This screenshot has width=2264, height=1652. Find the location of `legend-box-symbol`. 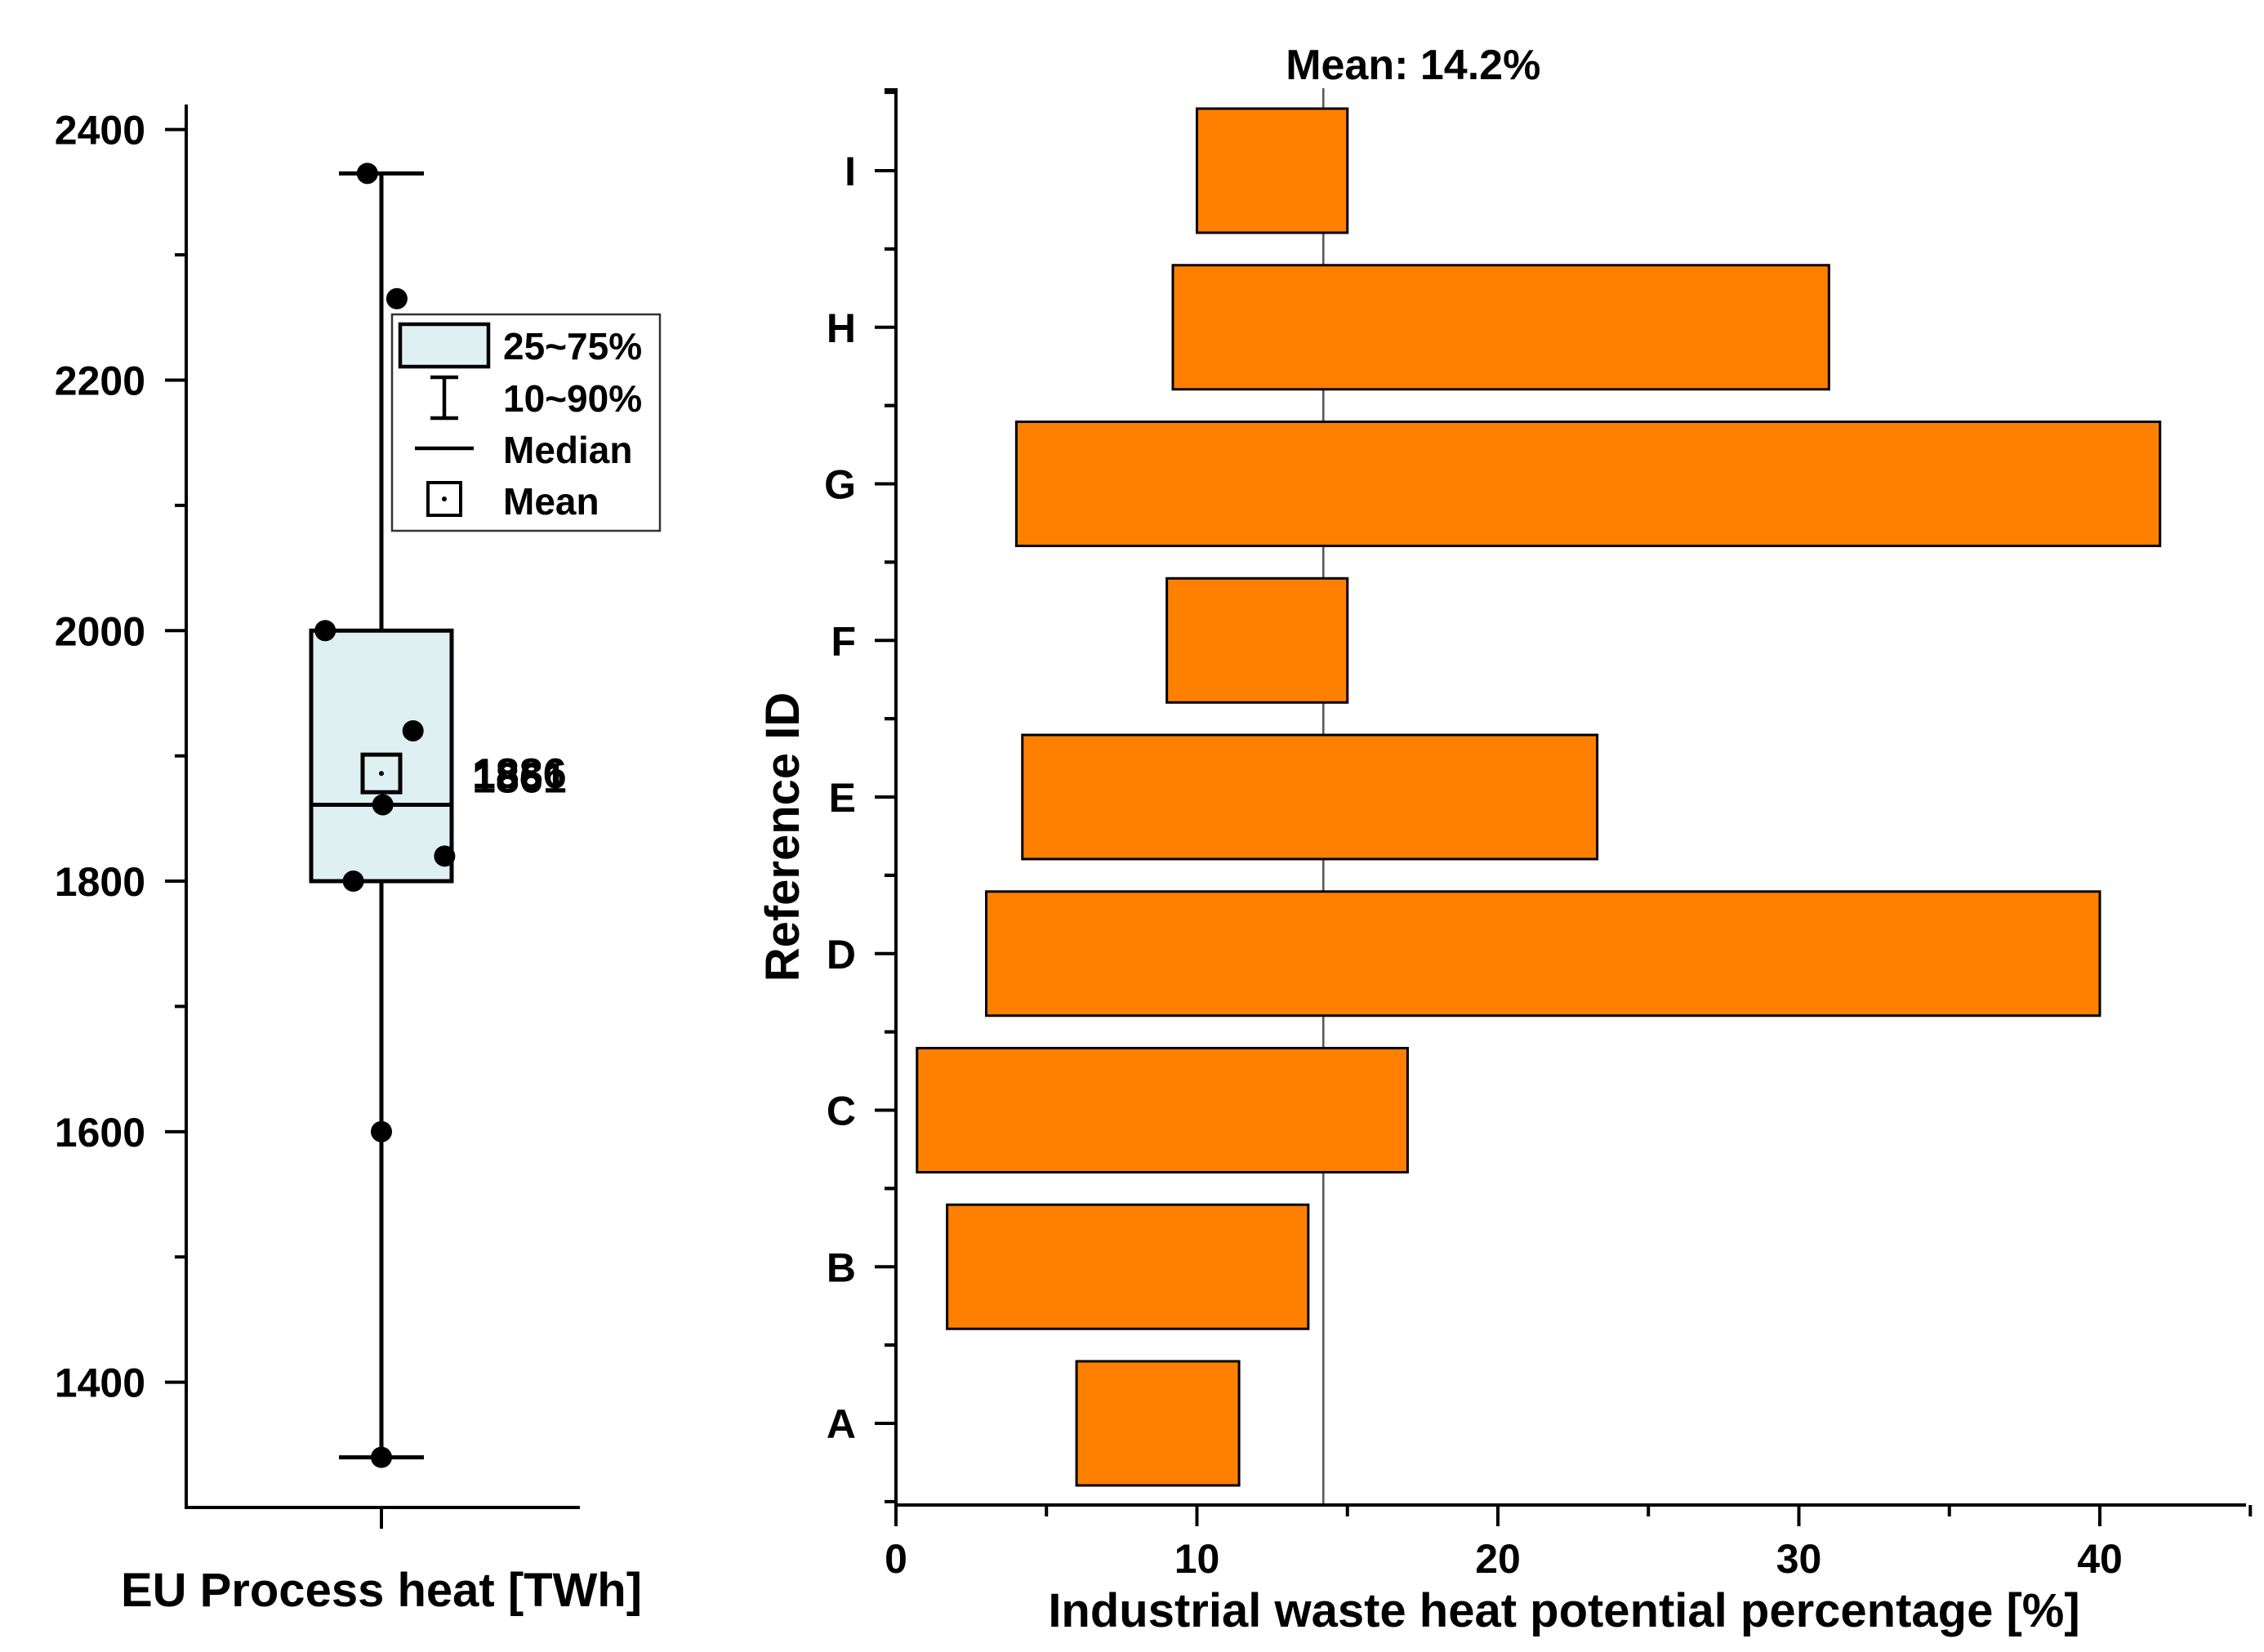

legend-box-symbol is located at coordinates (444, 345).